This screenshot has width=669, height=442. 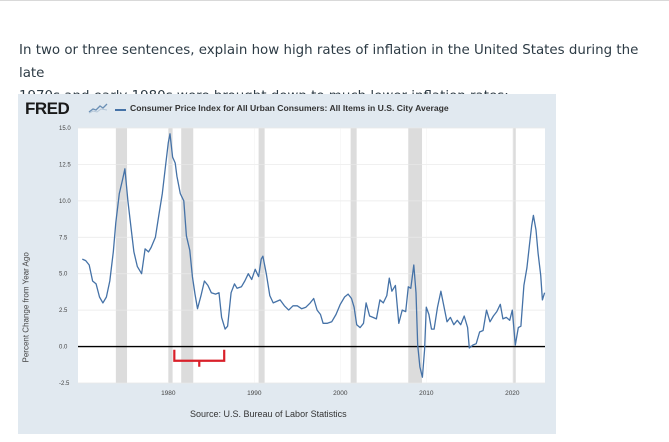 What do you see at coordinates (65, 256) in the screenshot?
I see `y-axis-ticks: -2.5 0.0 2.5 5.0 7.5 10.0 12.5 15.0` at bounding box center [65, 256].